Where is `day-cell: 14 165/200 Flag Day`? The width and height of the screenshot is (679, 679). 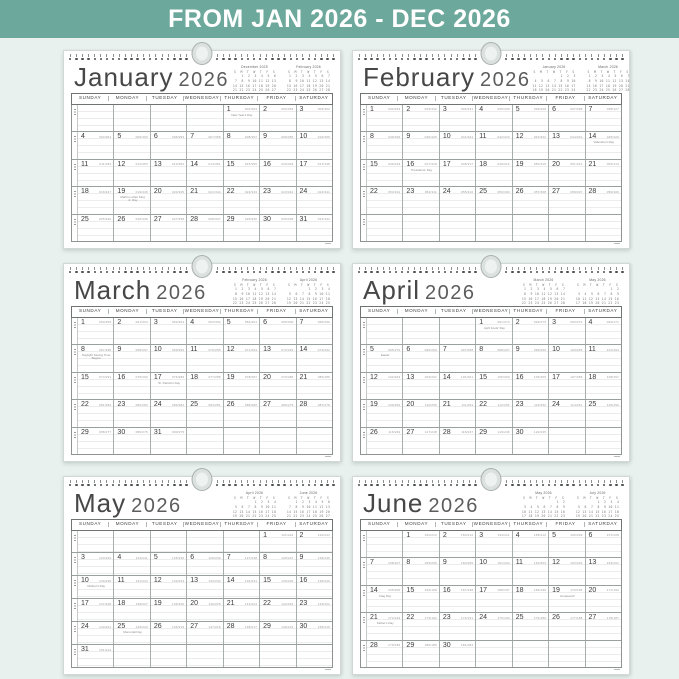
day-cell: 14 165/200 Flag Day is located at coordinates (385, 598).